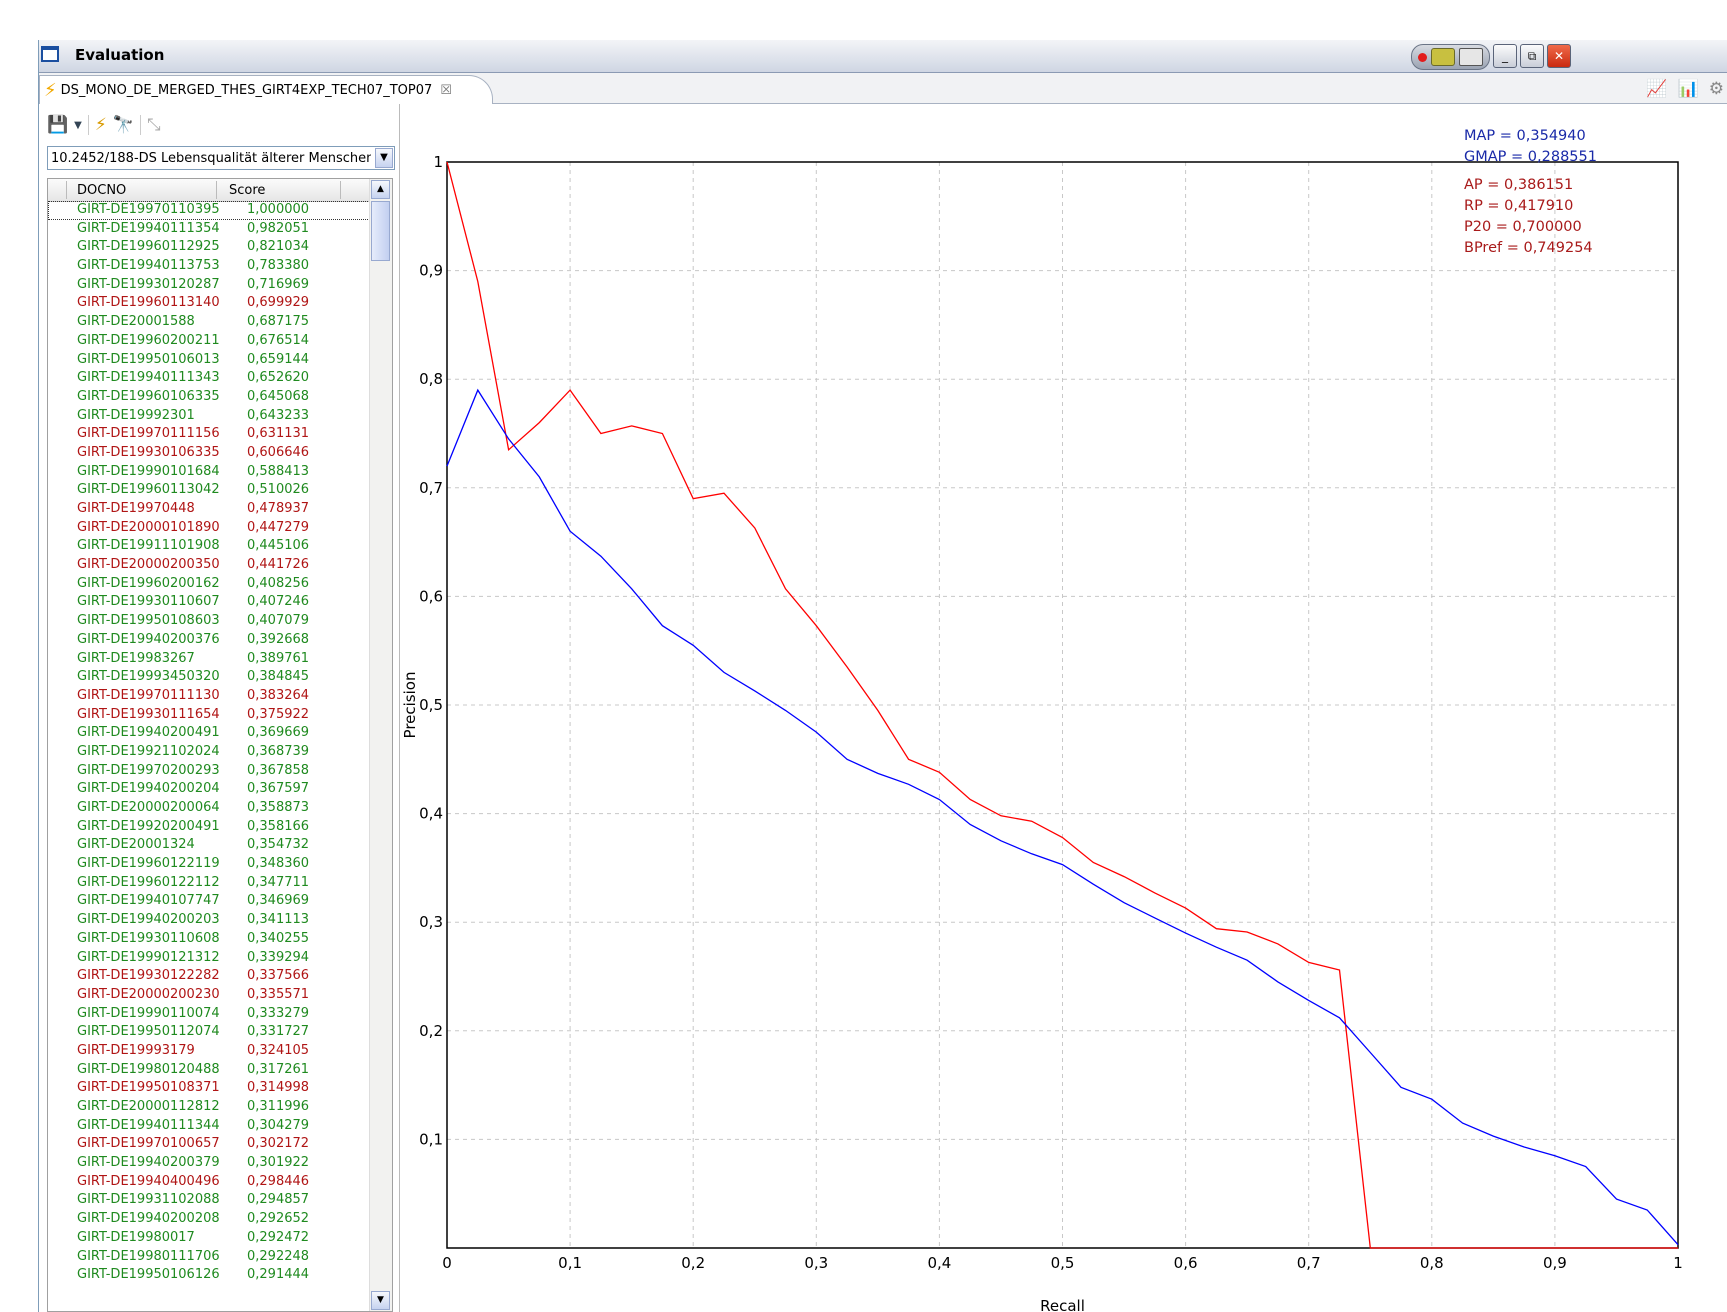 This screenshot has width=1727, height=1312. What do you see at coordinates (278, 639) in the screenshot?
I see `score-cell: 0,392668` at bounding box center [278, 639].